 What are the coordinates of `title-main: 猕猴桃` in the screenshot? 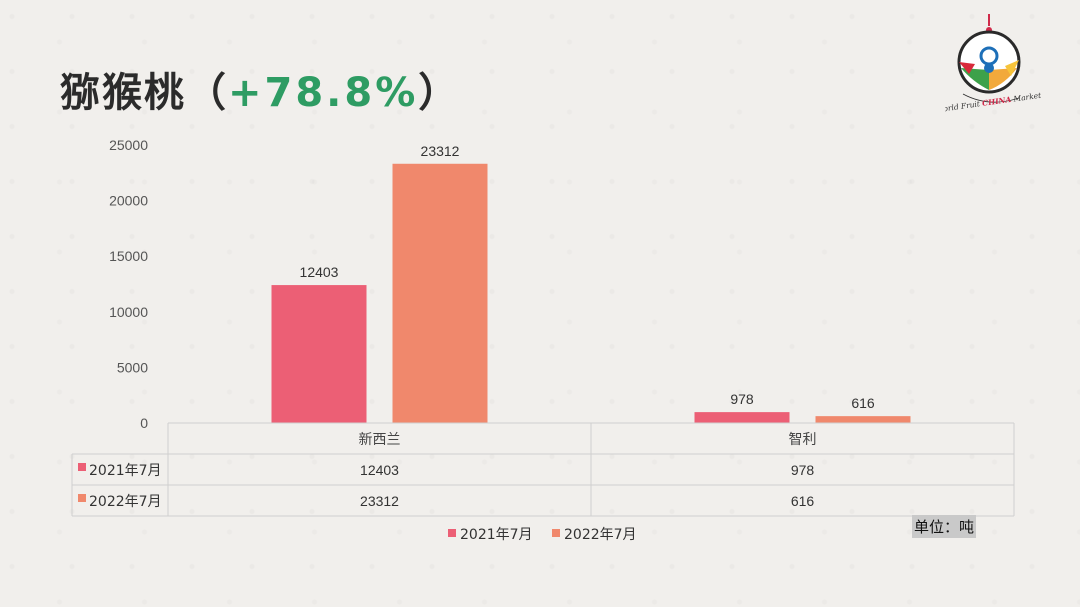 It's located at (123, 93).